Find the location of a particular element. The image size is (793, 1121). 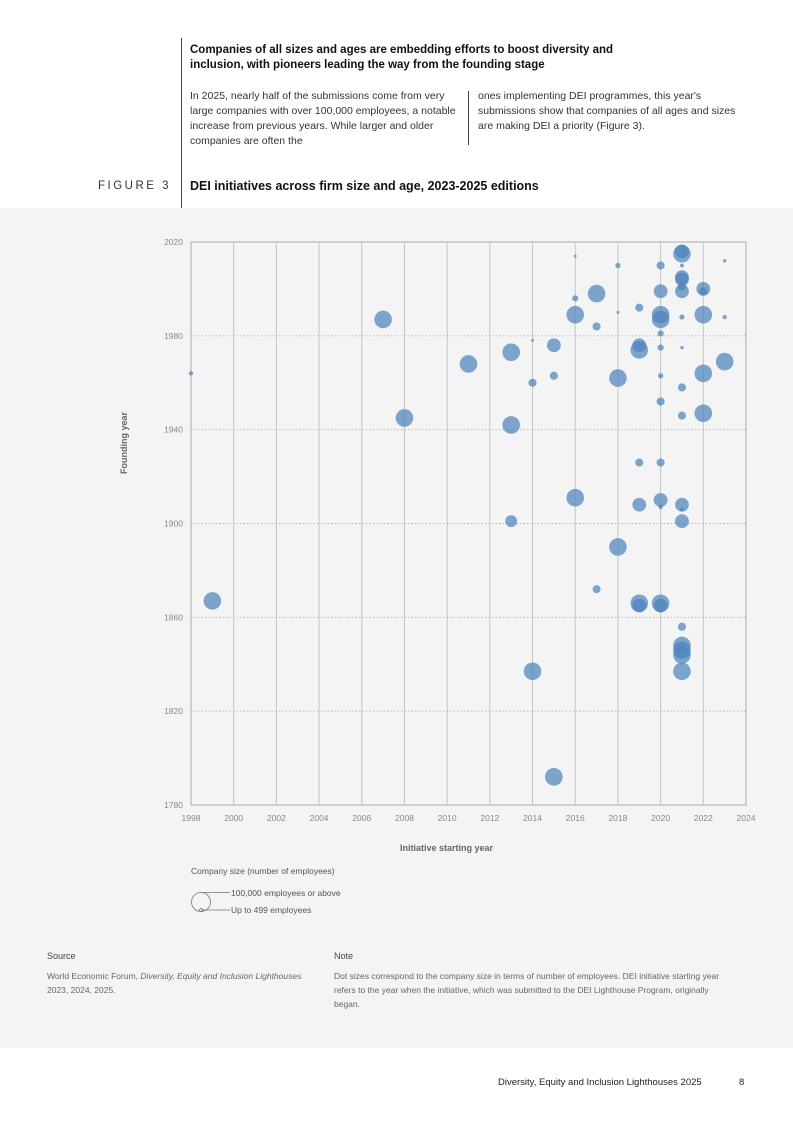

legend-size-symbol is located at coordinates (210, 902).